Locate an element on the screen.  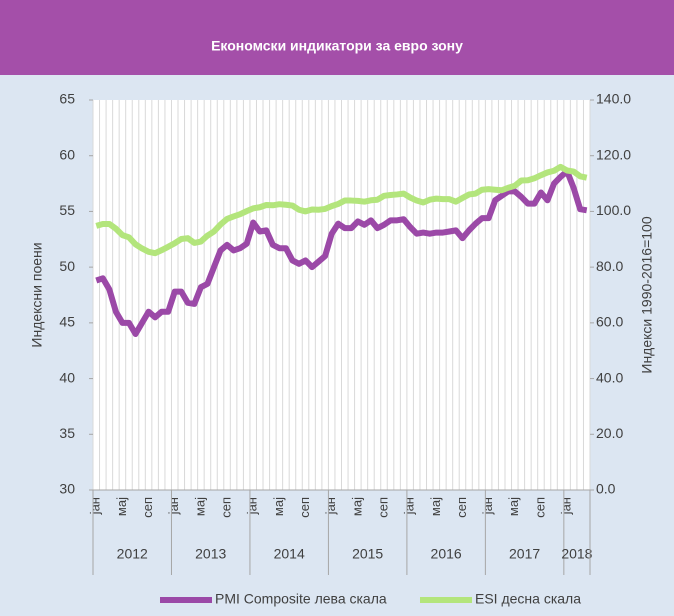
y-tick-label: 50 is located at coordinates (67, 266).